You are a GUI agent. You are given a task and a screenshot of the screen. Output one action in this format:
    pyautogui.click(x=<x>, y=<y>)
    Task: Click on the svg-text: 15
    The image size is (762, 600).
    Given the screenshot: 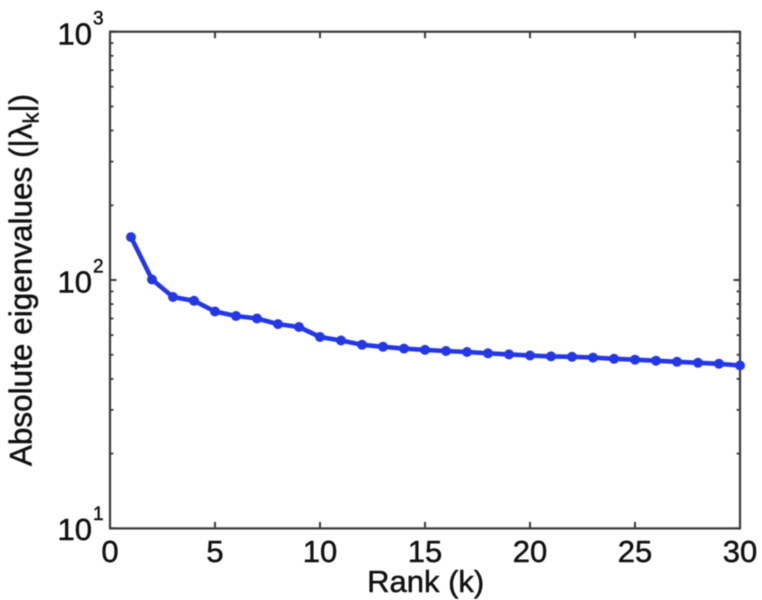 What is the action you would take?
    pyautogui.click(x=425, y=551)
    